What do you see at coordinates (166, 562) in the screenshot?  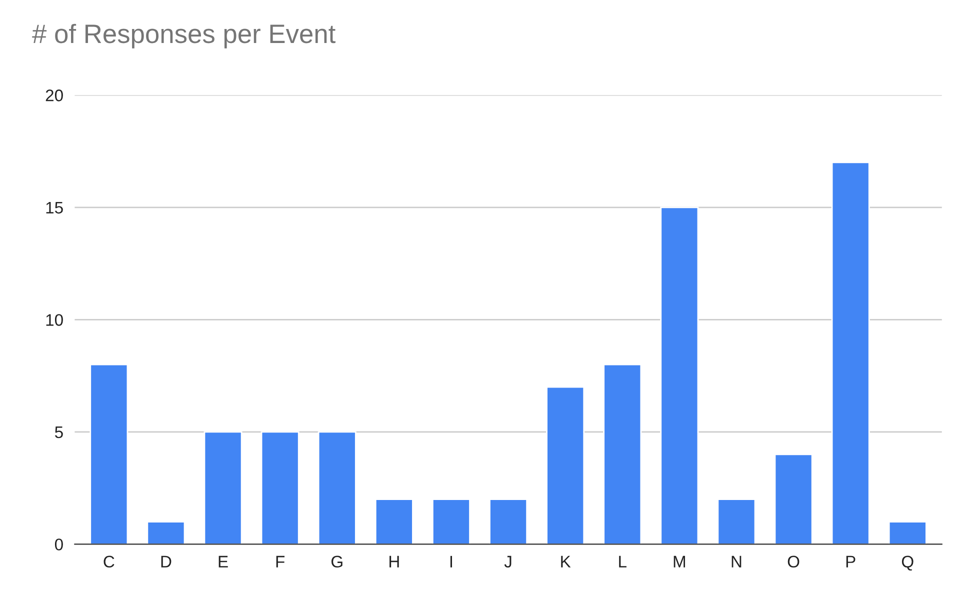 I see `x-tick-label: D` at bounding box center [166, 562].